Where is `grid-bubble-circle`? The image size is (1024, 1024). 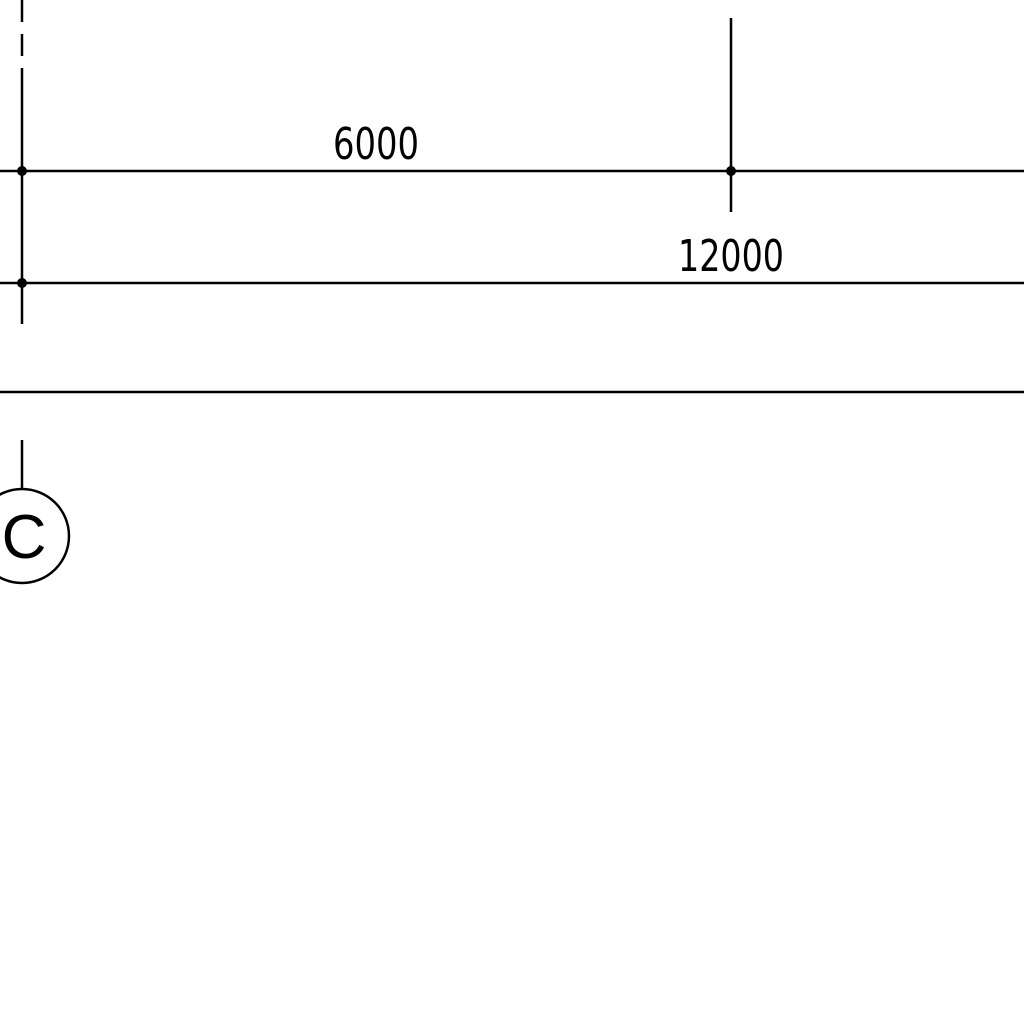 grid-bubble-circle is located at coordinates (35, 536).